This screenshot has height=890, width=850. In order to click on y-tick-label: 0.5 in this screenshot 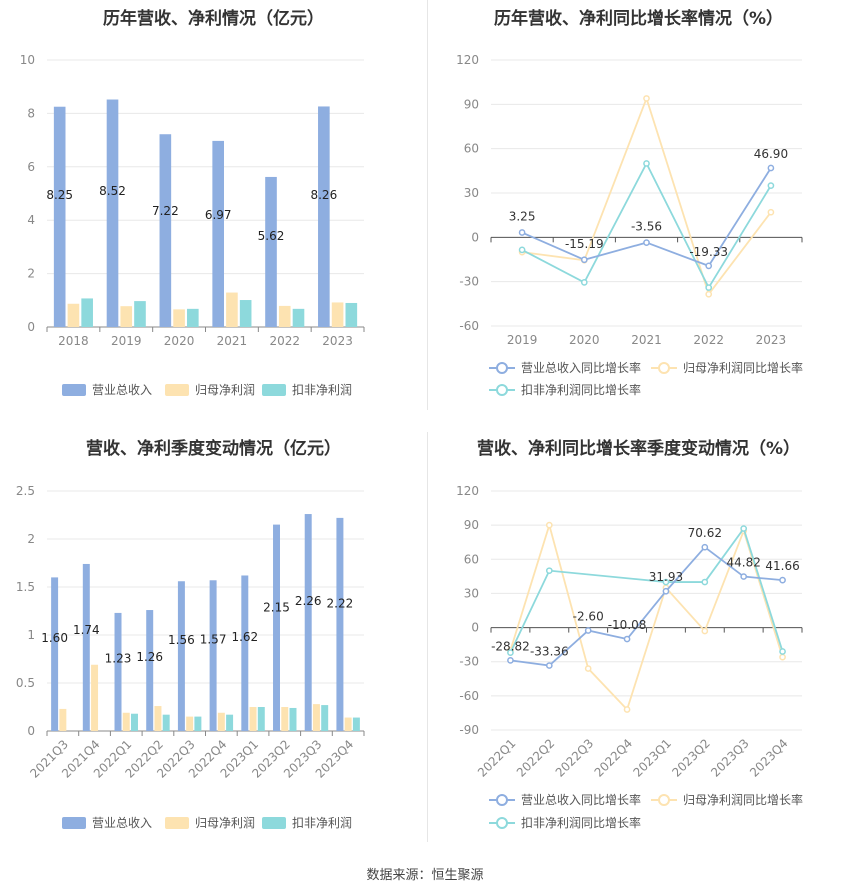, I will do `click(25, 683)`.